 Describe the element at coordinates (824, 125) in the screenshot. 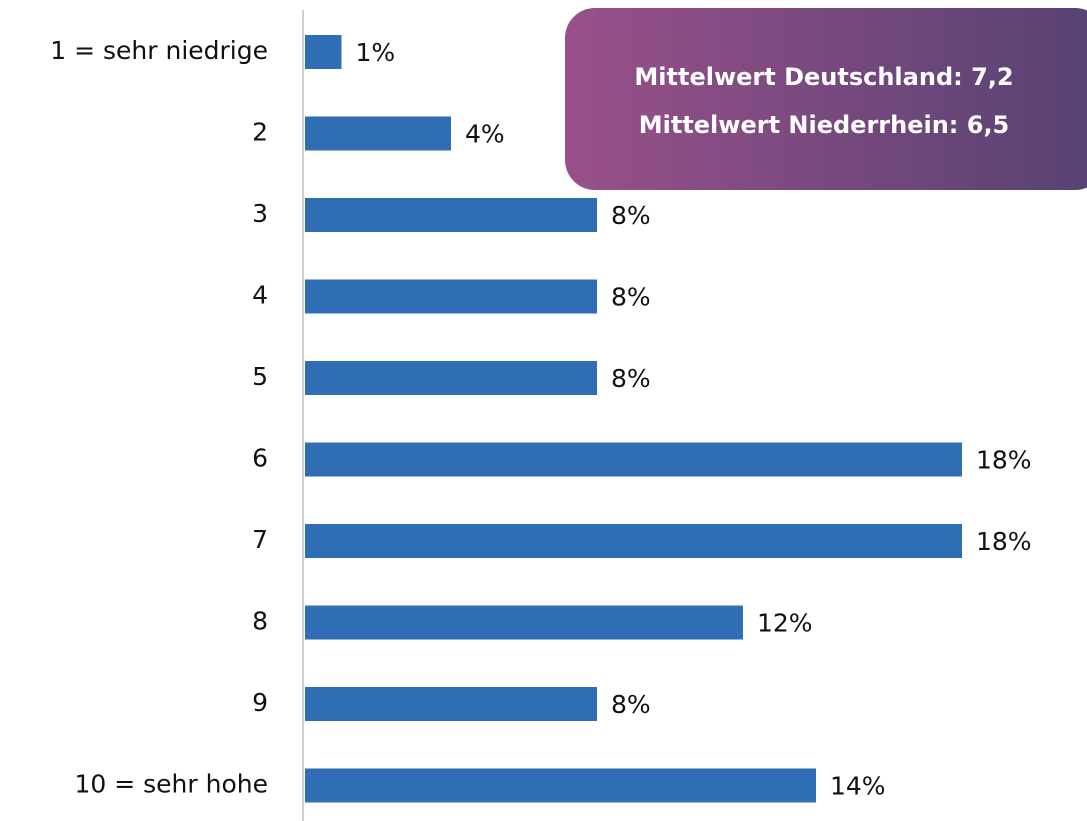

I see `annotation: Mittelwert Niederrhein: 6,5` at that location.